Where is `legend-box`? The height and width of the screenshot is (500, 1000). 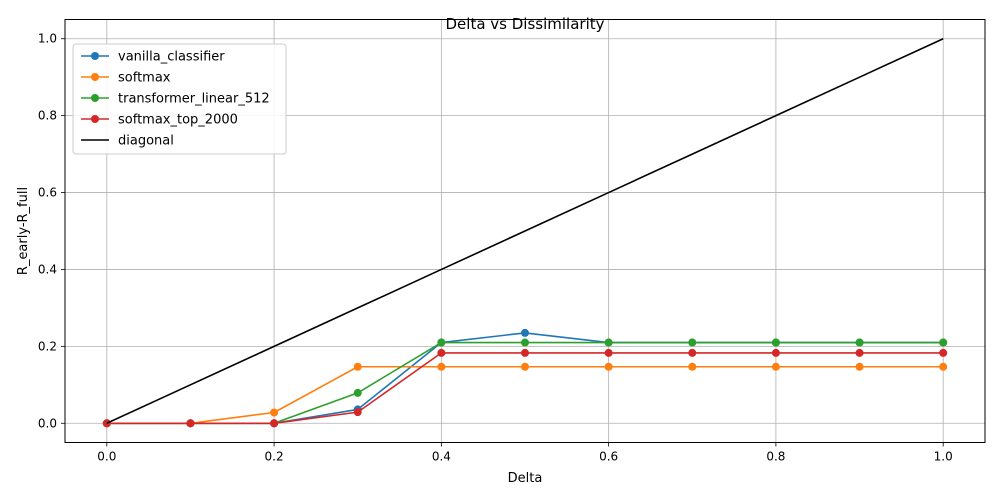
legend-box is located at coordinates (179, 99).